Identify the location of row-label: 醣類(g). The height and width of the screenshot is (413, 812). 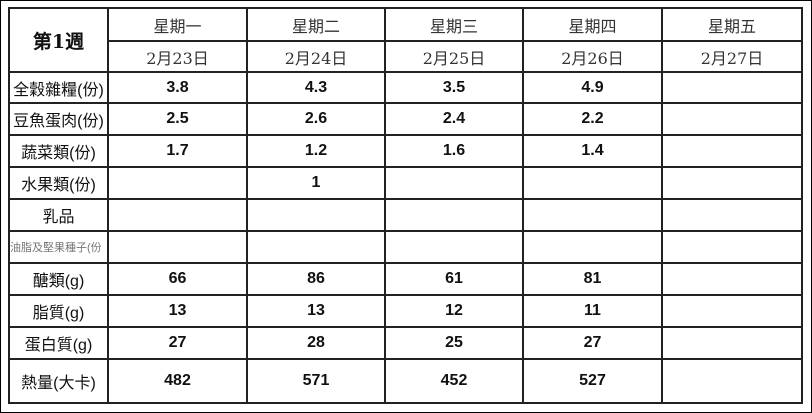
(58, 279).